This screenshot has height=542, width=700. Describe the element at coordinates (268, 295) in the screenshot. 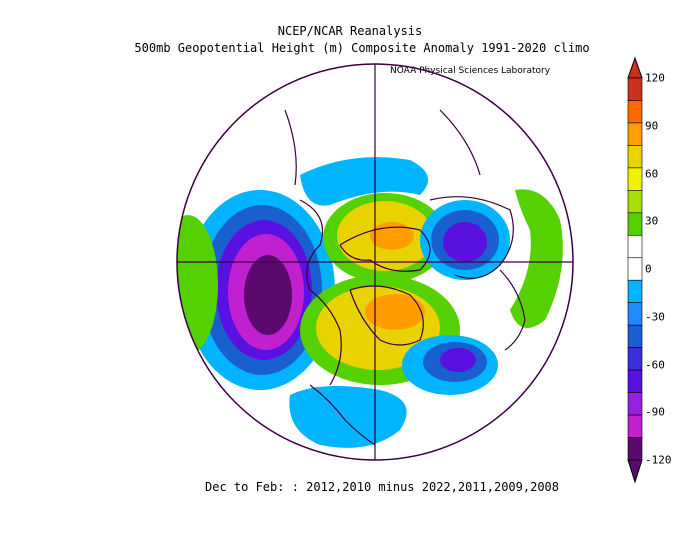

I see `anomaly-neg-pacific-core` at that location.